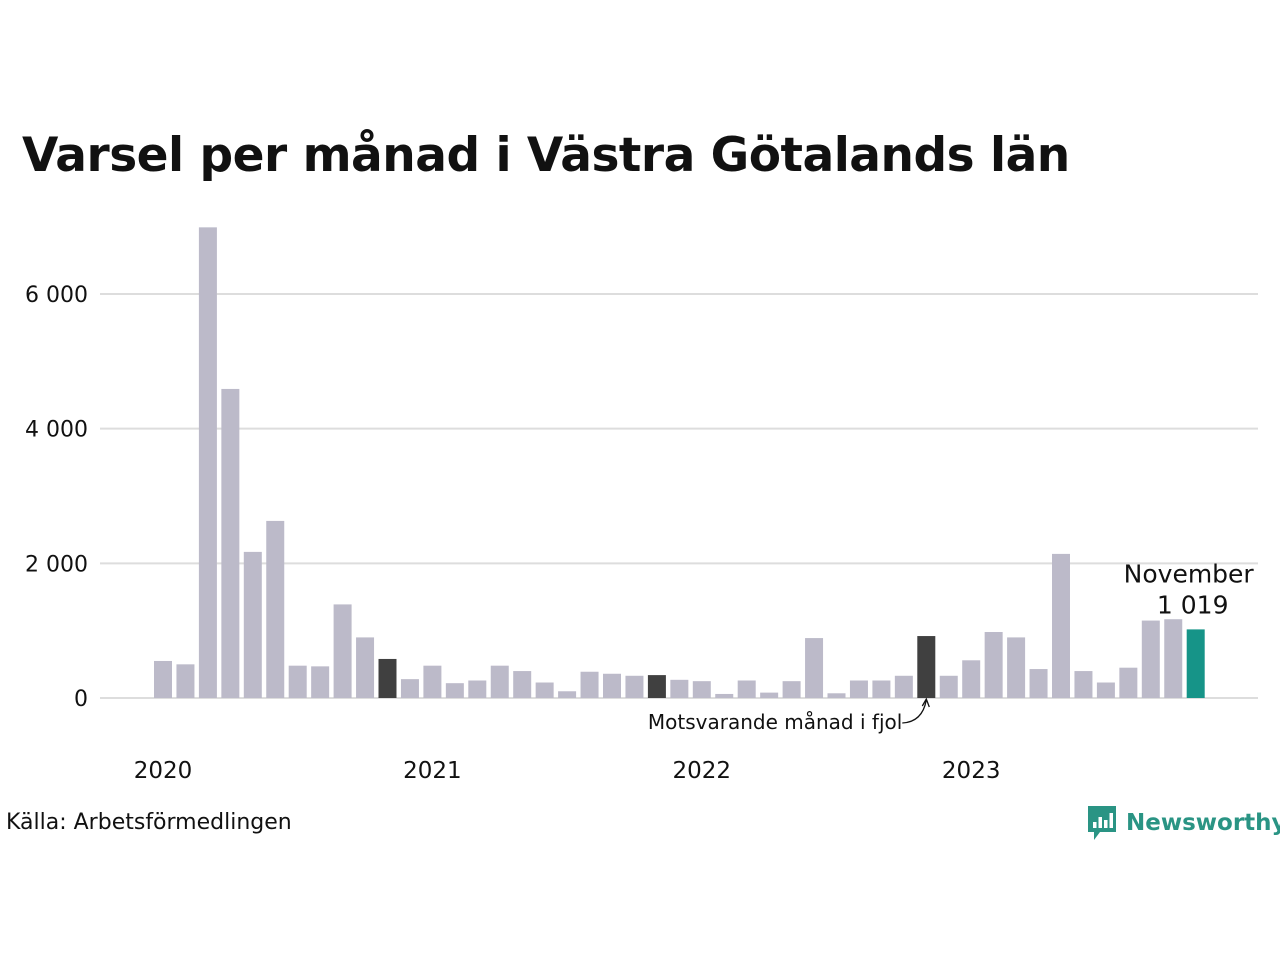 This screenshot has width=1280, height=960. I want to click on brand-logo: Newsworthy, so click(1183, 823).